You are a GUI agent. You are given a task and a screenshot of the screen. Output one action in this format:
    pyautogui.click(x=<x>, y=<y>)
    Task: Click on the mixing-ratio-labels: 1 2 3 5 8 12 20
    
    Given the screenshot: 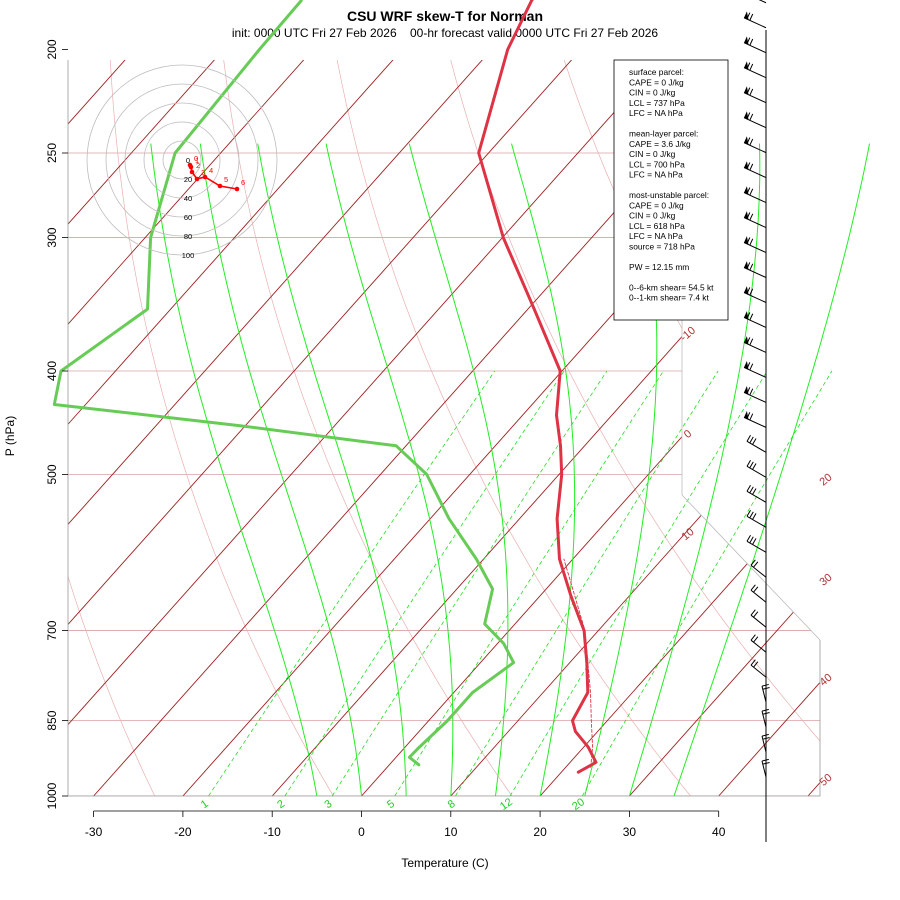 What is the action you would take?
    pyautogui.click(x=393, y=804)
    